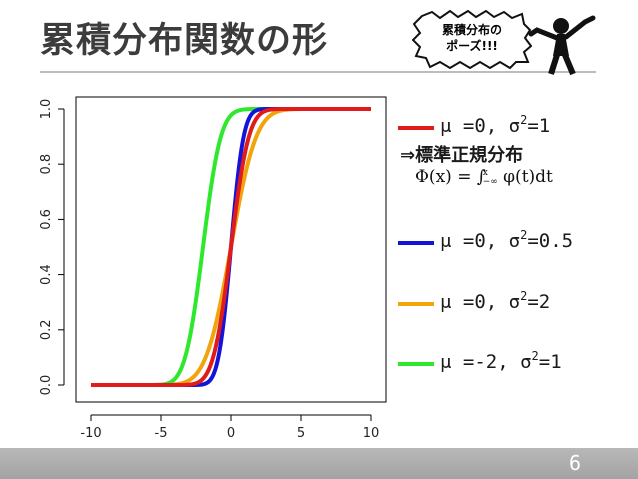  What do you see at coordinates (319, 463) in the screenshot?
I see `footer-bar` at bounding box center [319, 463].